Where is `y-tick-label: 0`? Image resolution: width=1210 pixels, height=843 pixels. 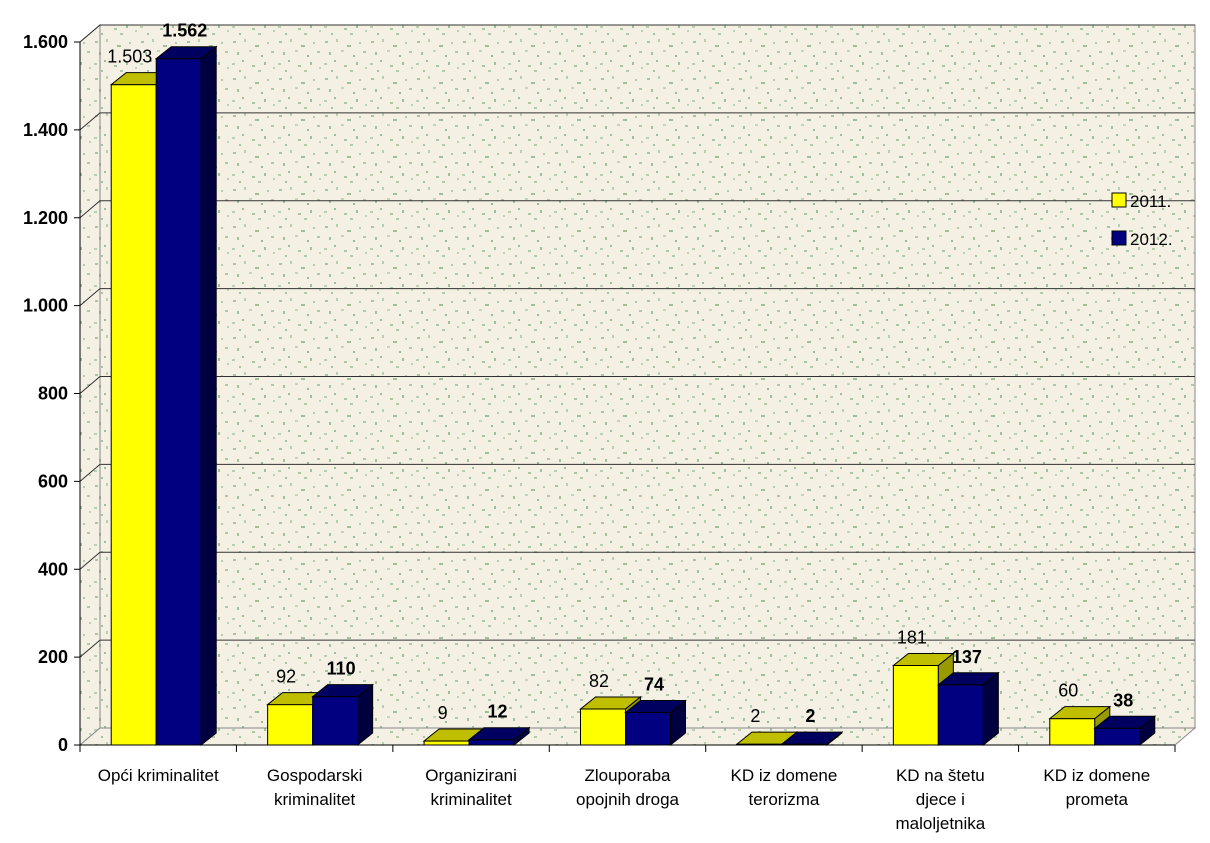 y-tick-label: 0 is located at coordinates (63, 745).